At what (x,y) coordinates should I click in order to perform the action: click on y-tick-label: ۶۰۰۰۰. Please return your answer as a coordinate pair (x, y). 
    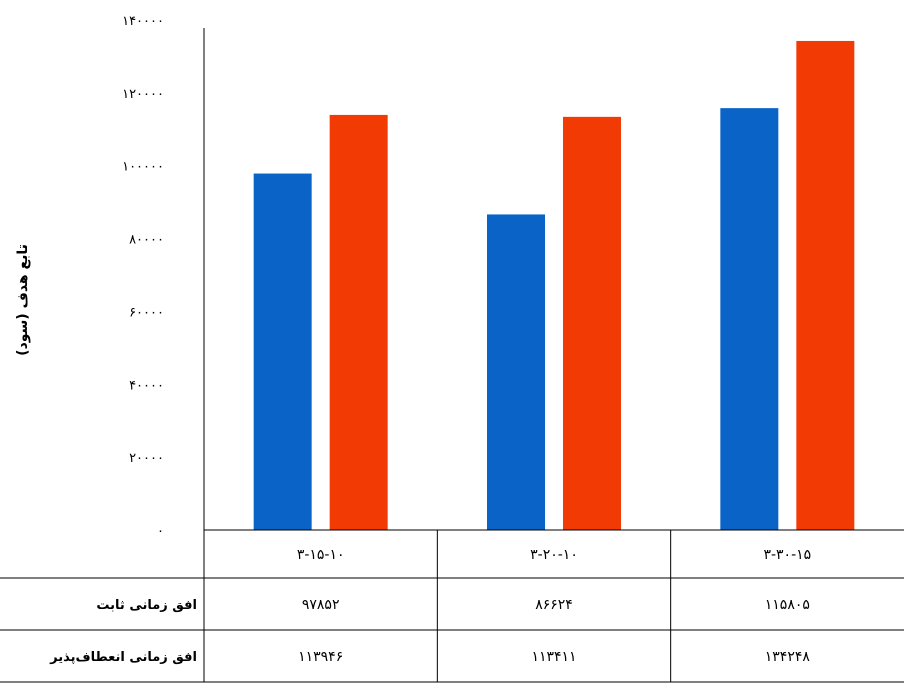
    Looking at the image, I should click on (146, 312).